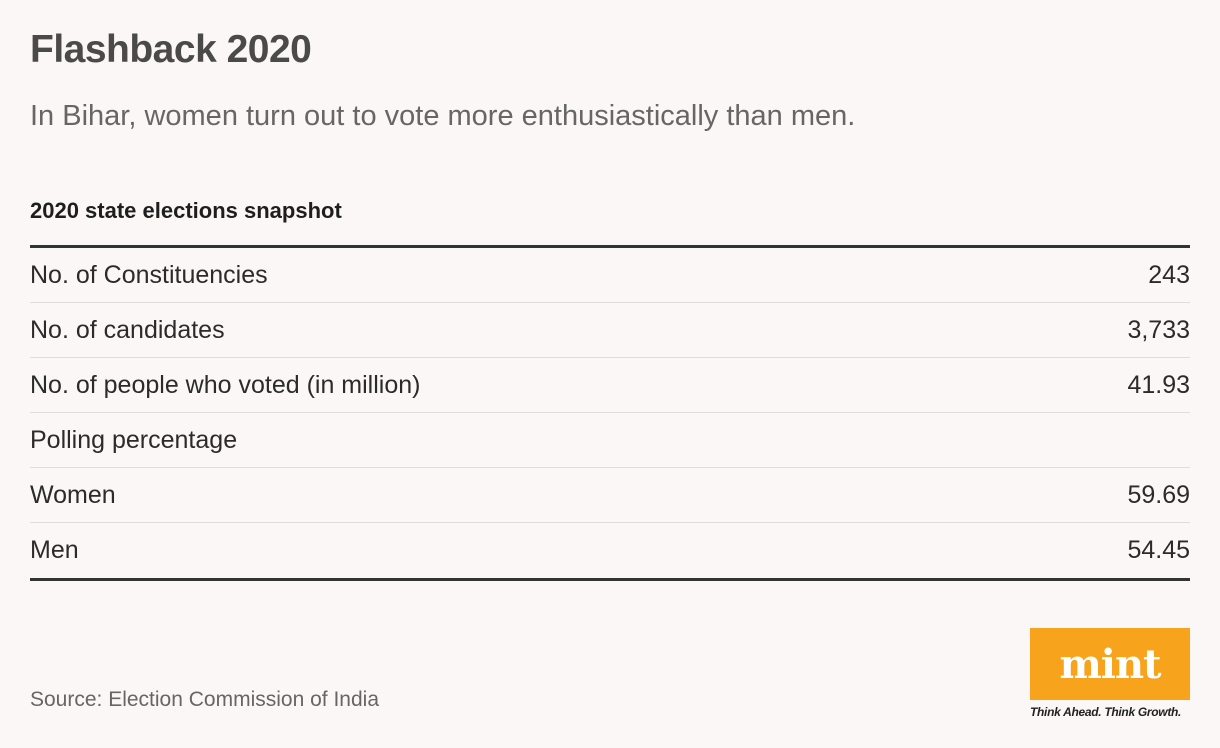 The width and height of the screenshot is (1220, 748). What do you see at coordinates (610, 550) in the screenshot?
I see `table-row: Men 54.45` at bounding box center [610, 550].